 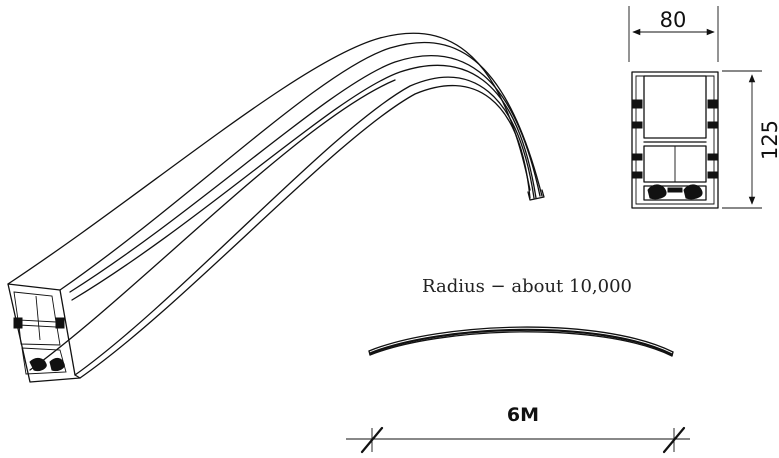 I want to click on length-dimension: 6M, so click(x=518, y=429).